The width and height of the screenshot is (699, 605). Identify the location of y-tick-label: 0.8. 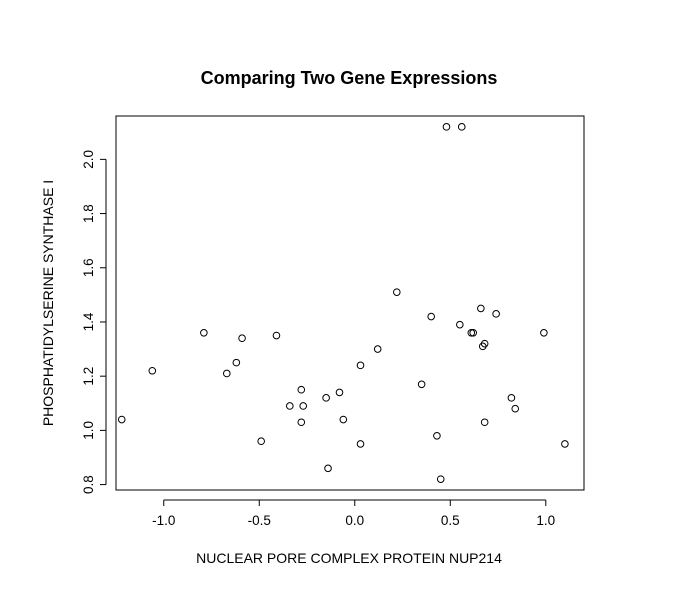
(88, 484).